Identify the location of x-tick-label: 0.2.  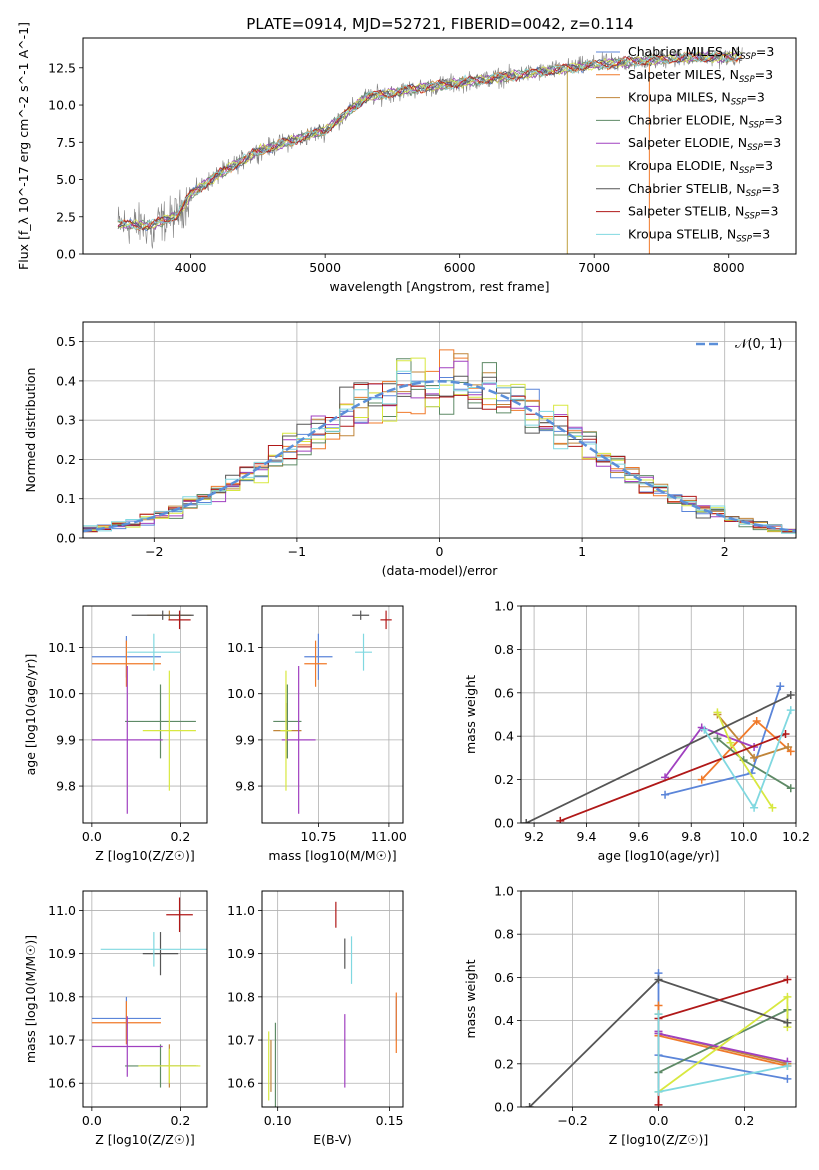
(744, 1120).